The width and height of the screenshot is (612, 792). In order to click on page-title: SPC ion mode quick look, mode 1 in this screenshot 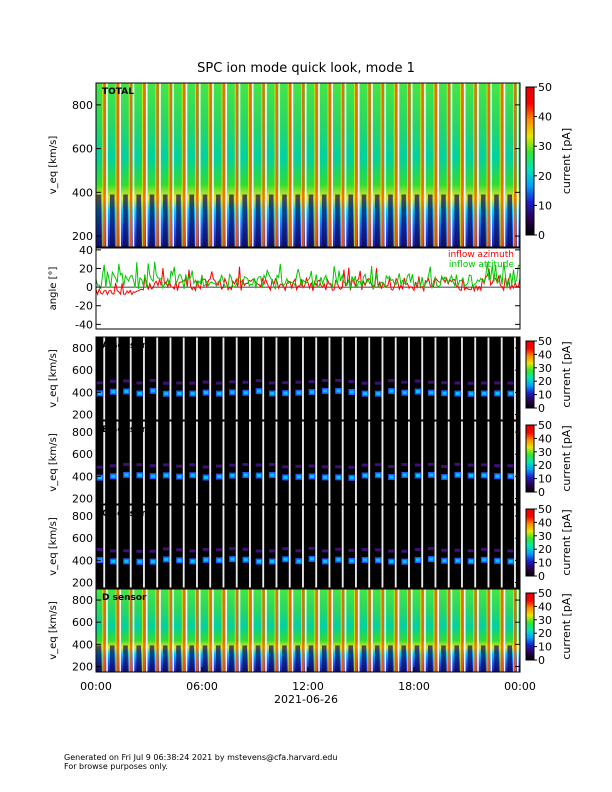, I will do `click(306, 68)`.